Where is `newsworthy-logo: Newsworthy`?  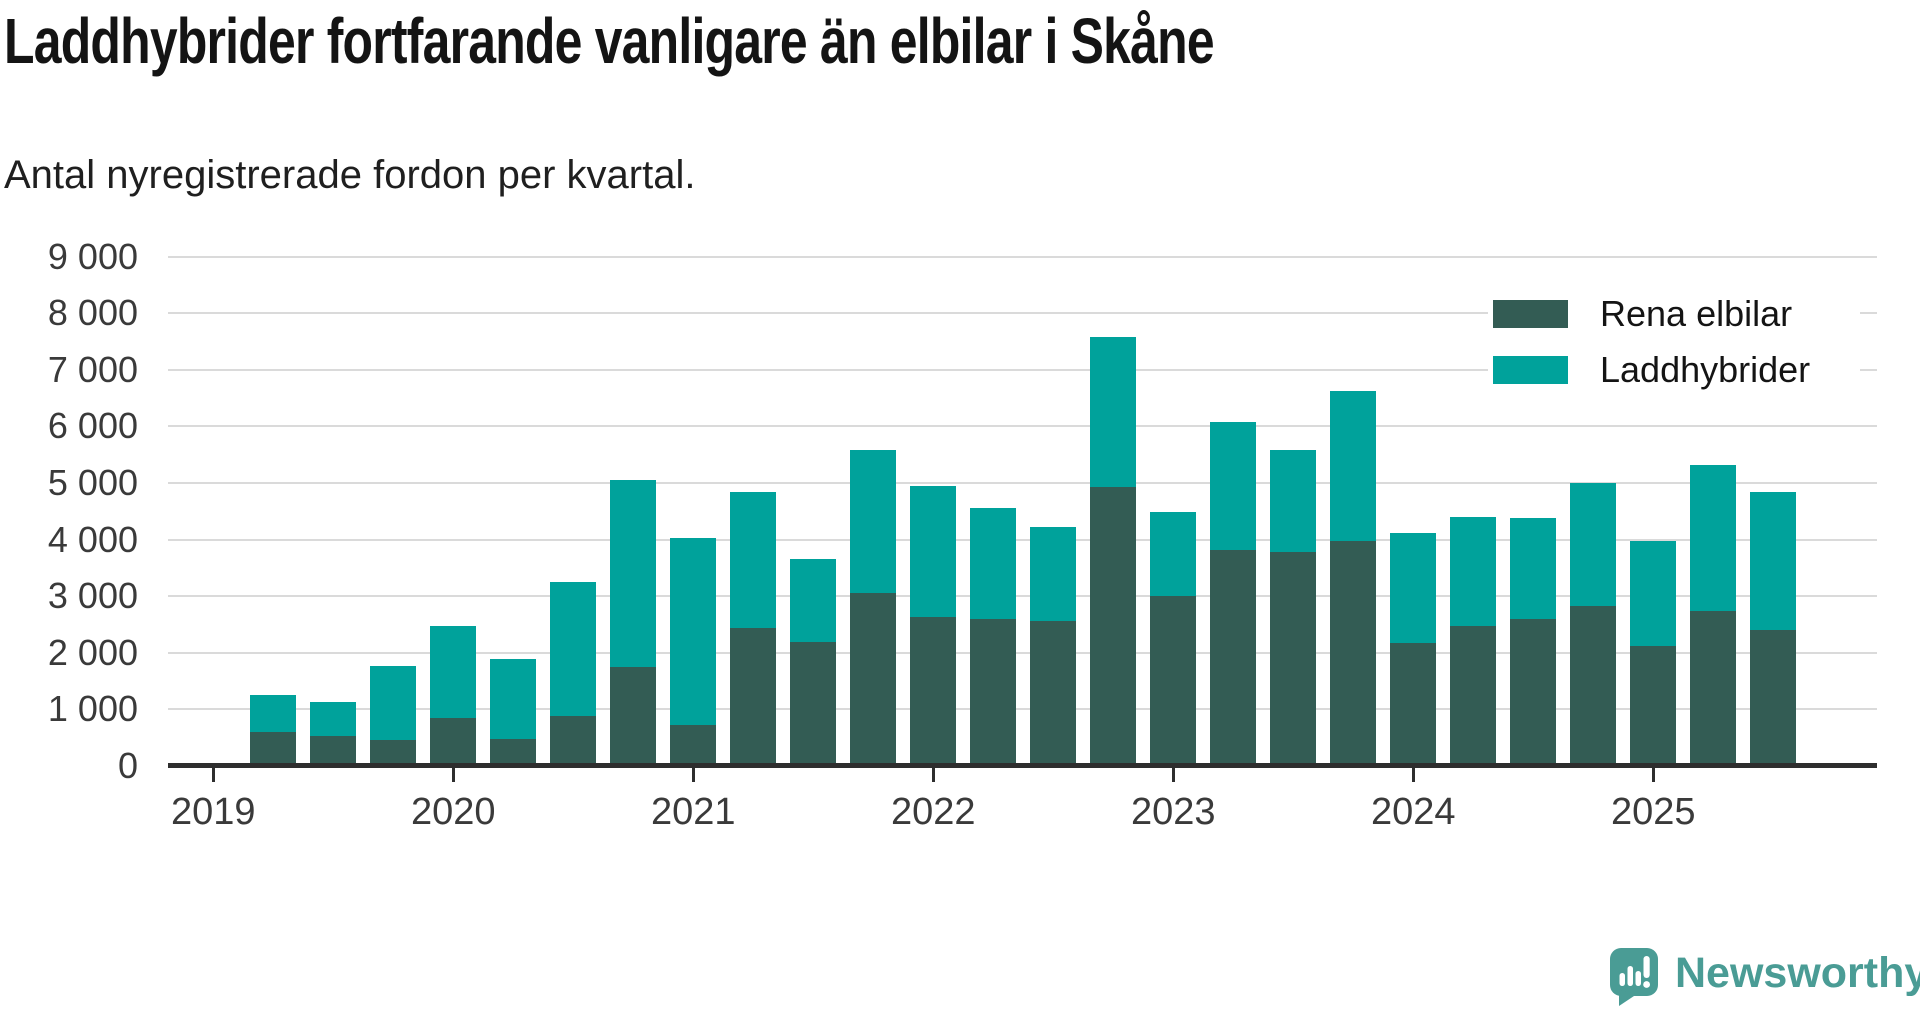 newsworthy-logo: Newsworthy is located at coordinates (1765, 977).